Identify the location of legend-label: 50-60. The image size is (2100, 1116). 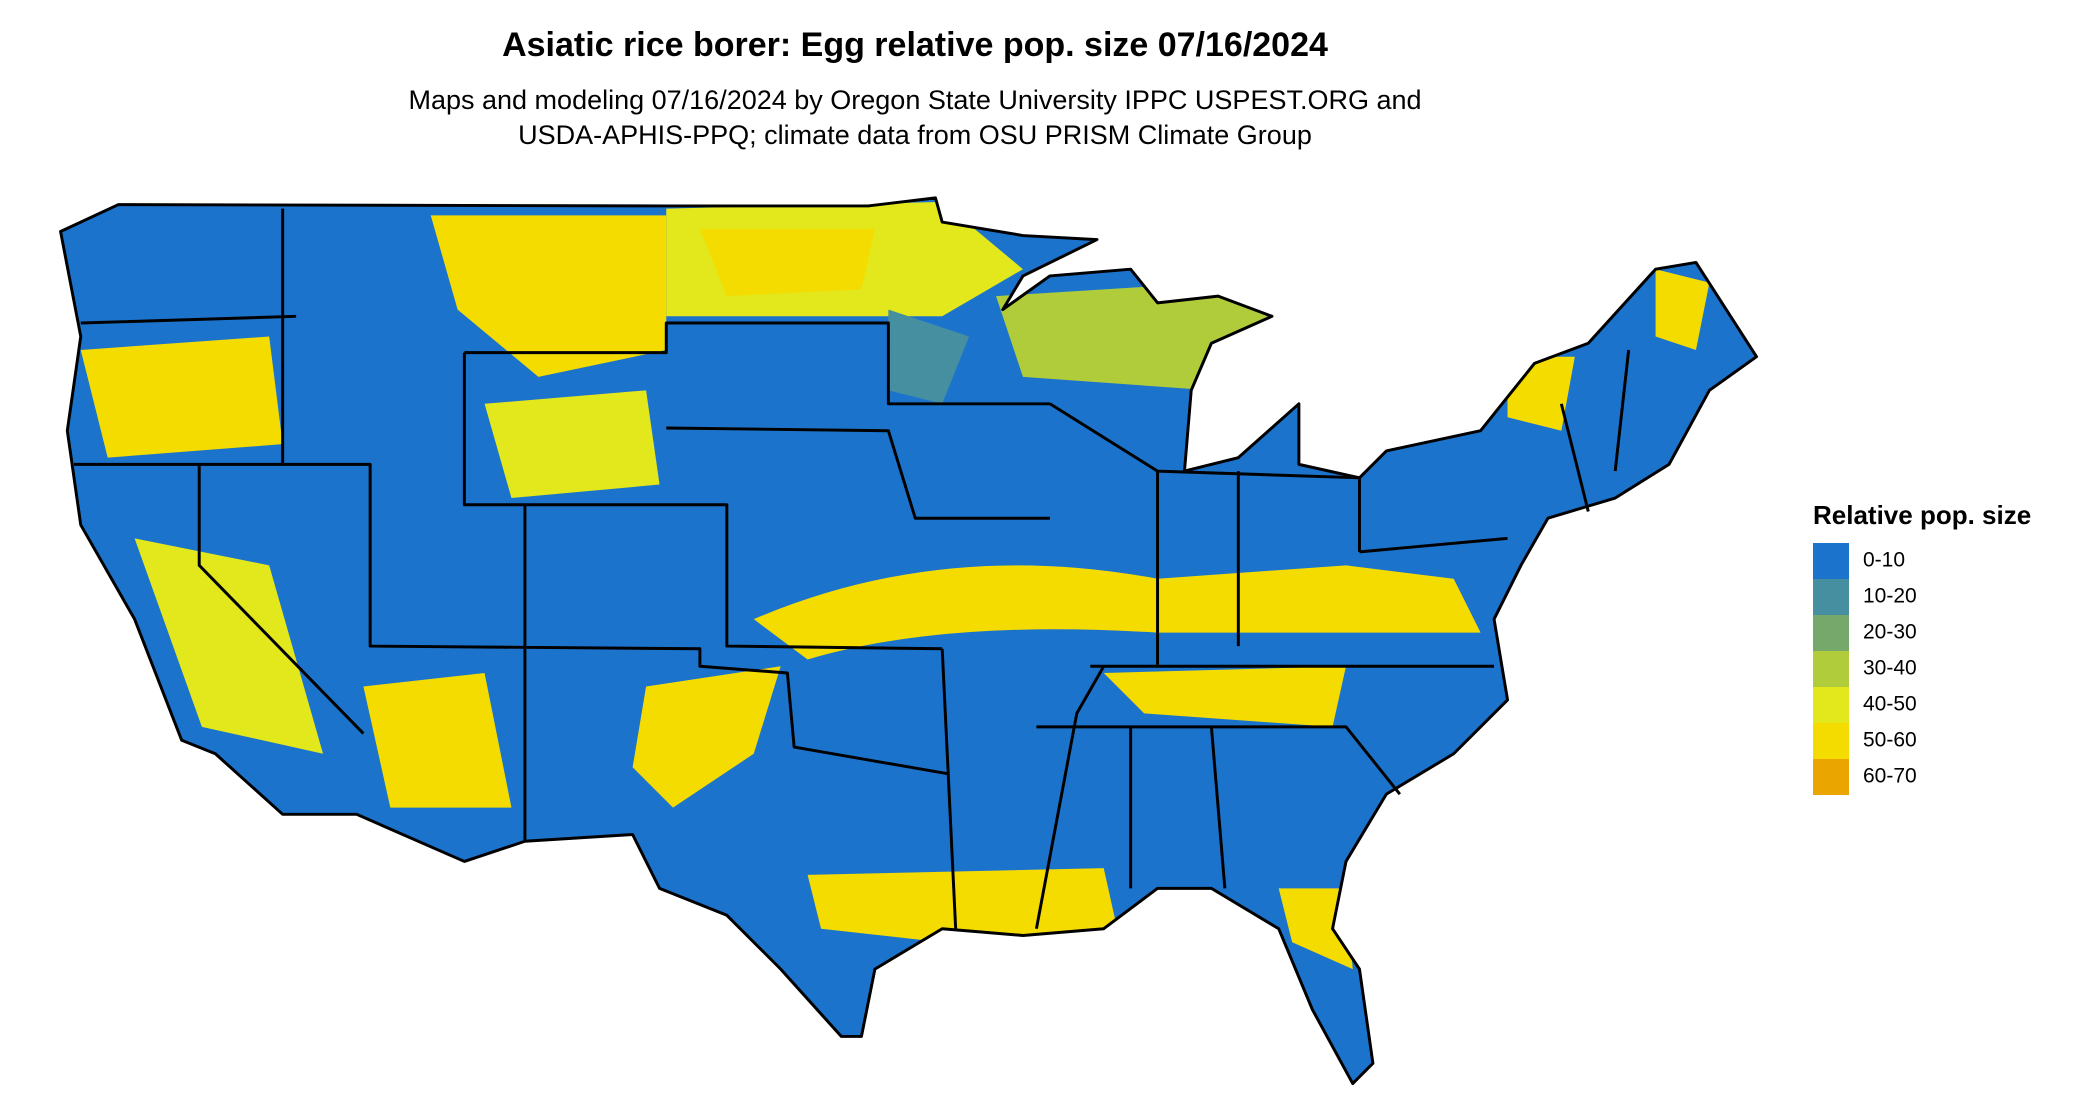
(1890, 740).